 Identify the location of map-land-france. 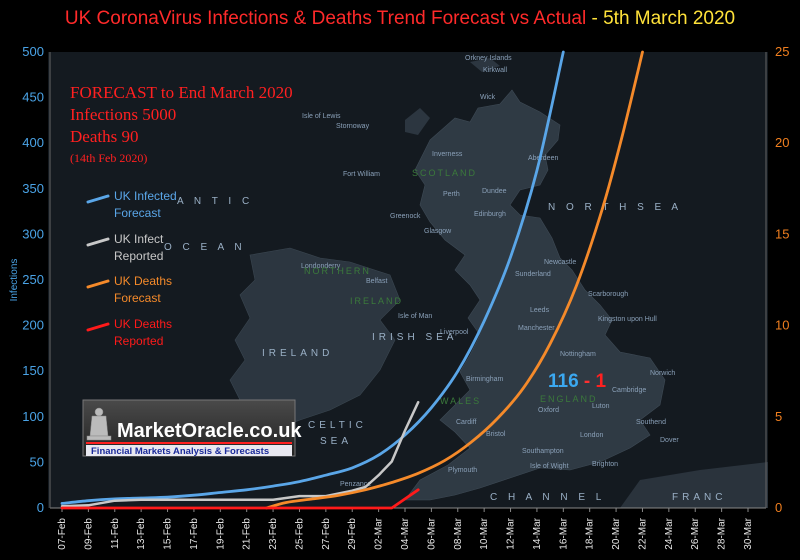
(694, 485).